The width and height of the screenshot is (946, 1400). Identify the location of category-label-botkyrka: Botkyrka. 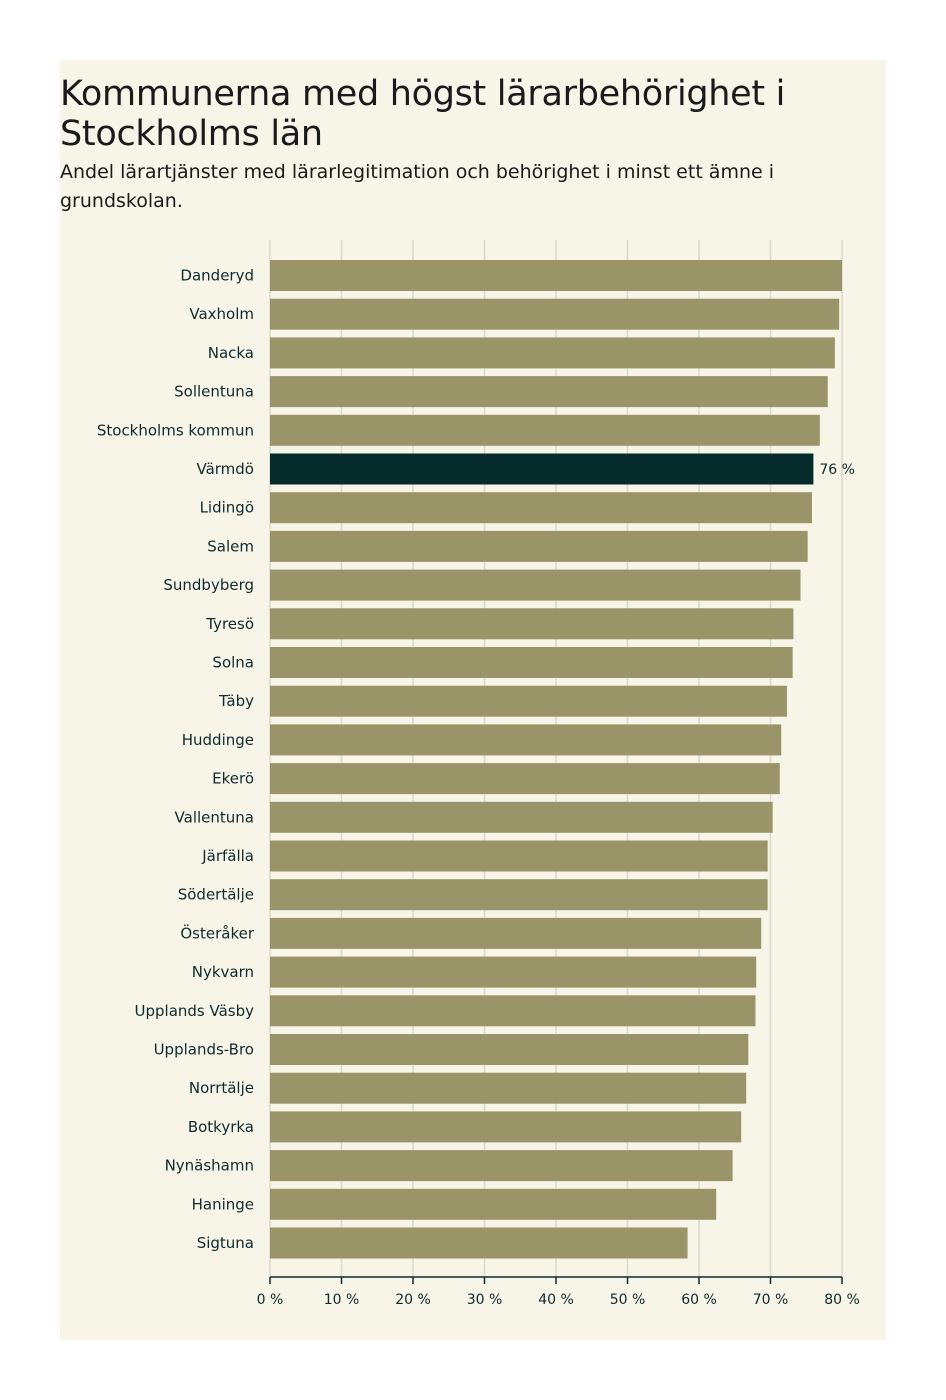
(221, 1127).